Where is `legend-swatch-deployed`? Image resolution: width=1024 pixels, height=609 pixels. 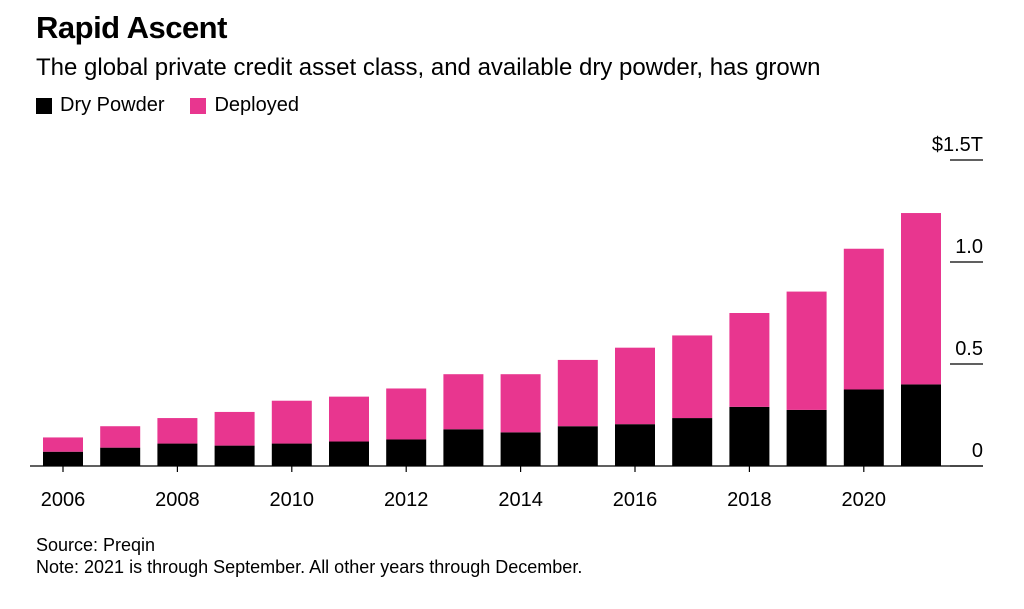 legend-swatch-deployed is located at coordinates (198, 105).